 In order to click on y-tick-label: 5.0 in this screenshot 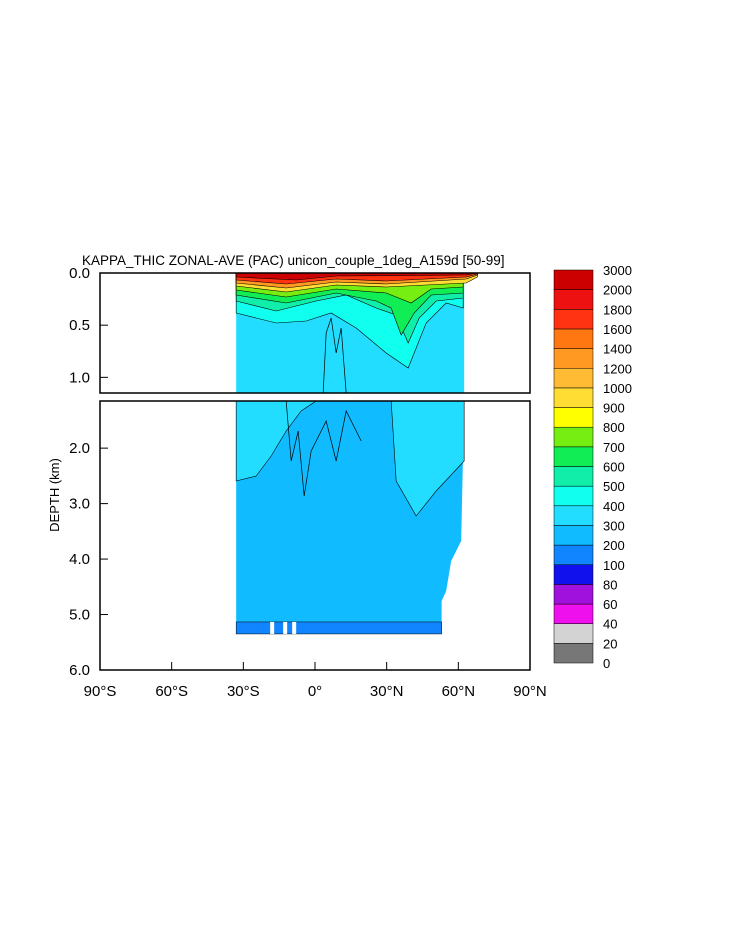, I will do `click(79, 615)`.